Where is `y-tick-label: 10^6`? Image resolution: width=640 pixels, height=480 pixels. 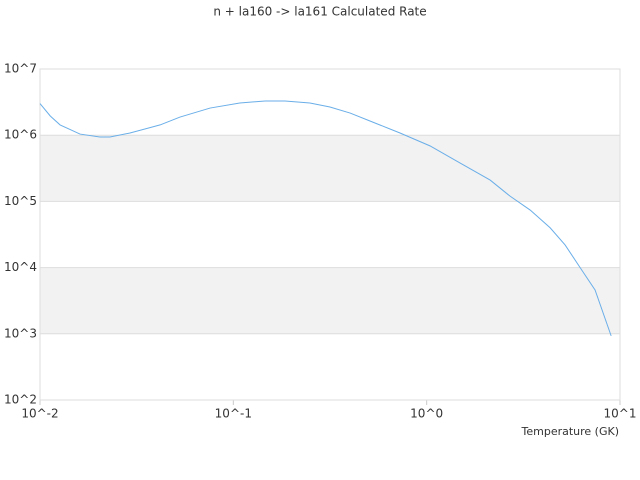
y-tick-label: 10^6 is located at coordinates (20, 135).